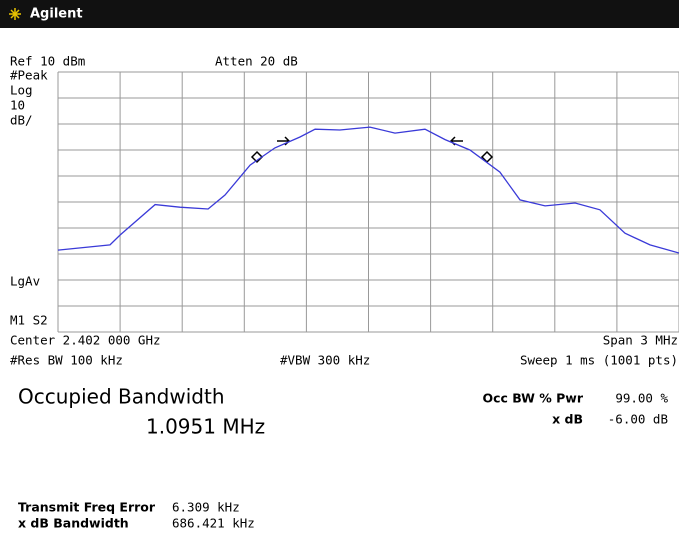 Image resolution: width=679 pixels, height=536 pixels. I want to click on detector: #Peak, so click(29, 75).